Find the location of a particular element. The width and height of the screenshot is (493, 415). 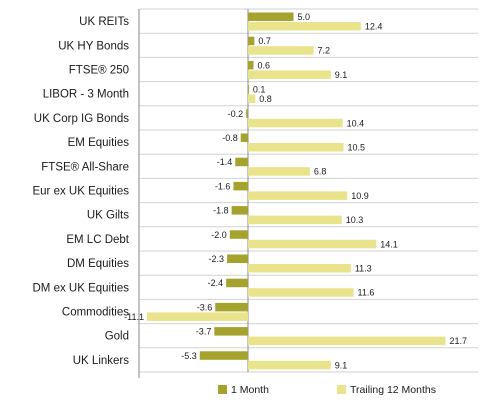

value-label-1-month: -2.4 is located at coordinates (216, 283).